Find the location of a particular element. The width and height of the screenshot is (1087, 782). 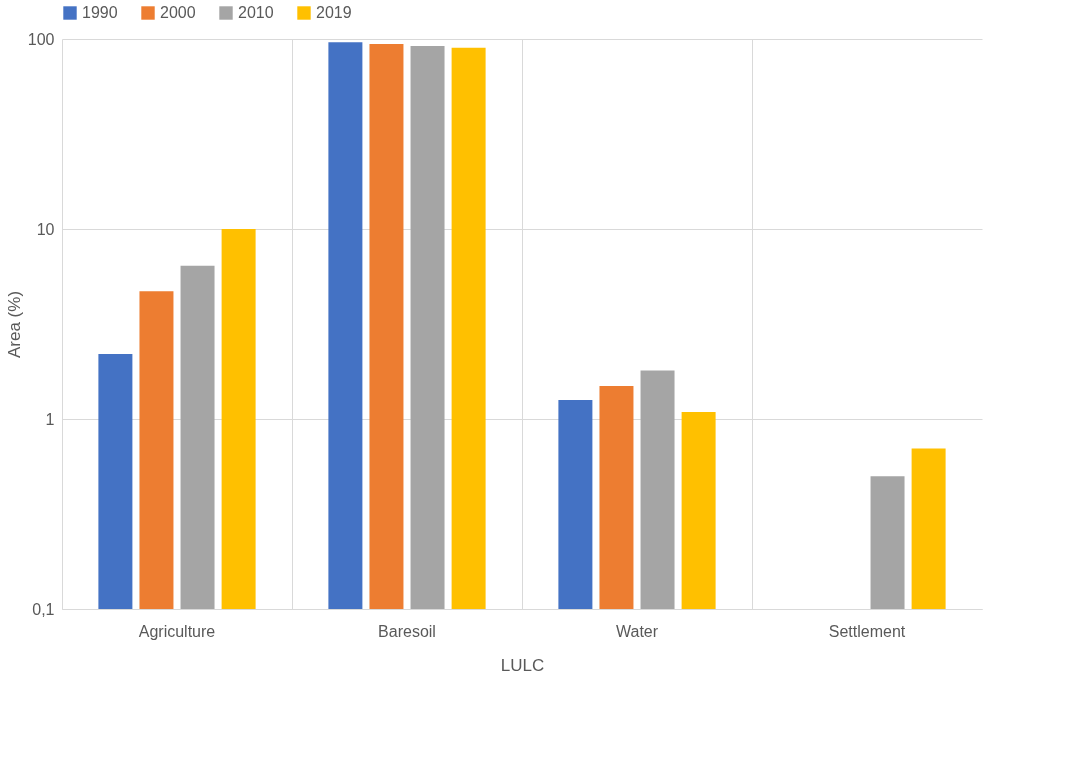

legend-label: 2010 is located at coordinates (256, 12).